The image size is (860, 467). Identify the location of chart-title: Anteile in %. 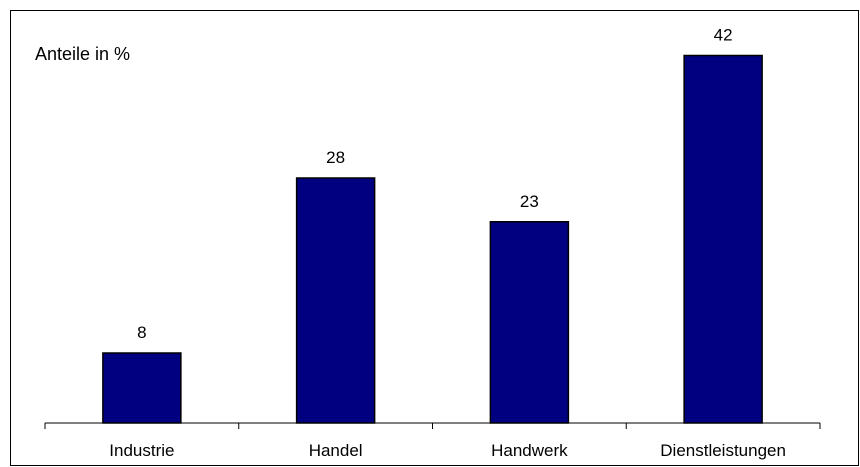
(83, 54).